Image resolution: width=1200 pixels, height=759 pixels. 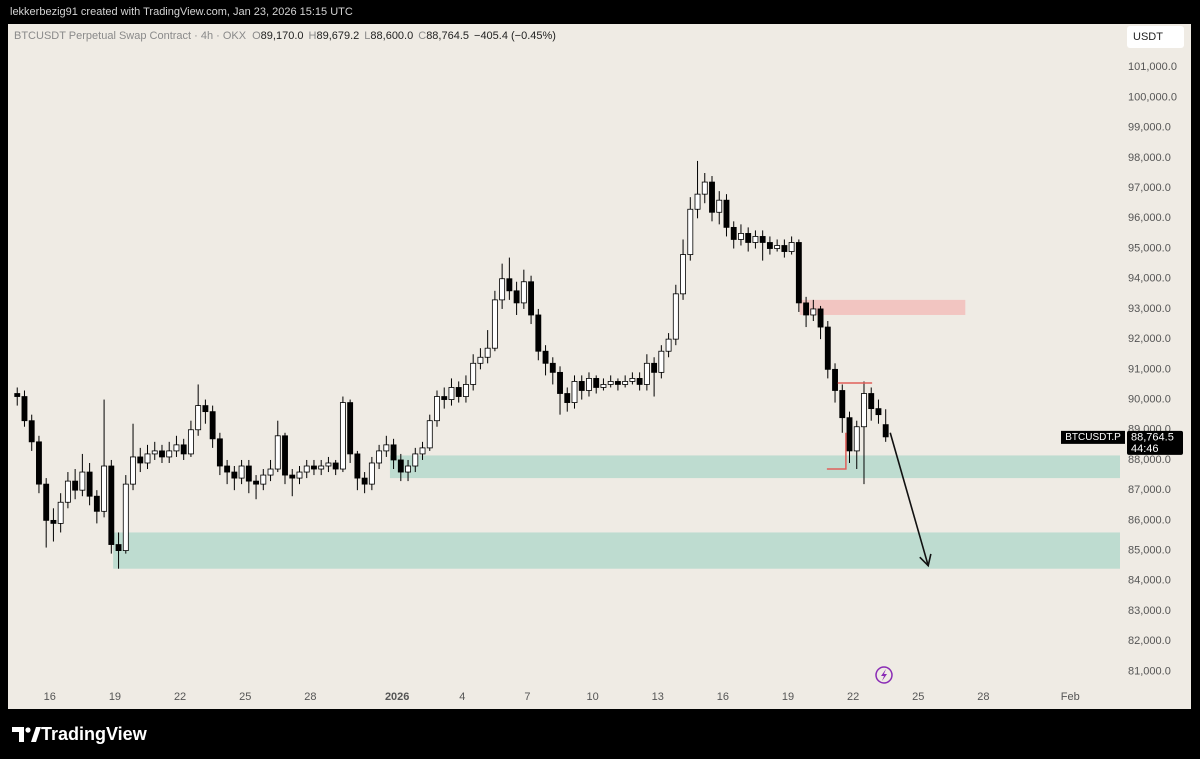 What do you see at coordinates (422, 36) in the screenshot?
I see `c-label: C` at bounding box center [422, 36].